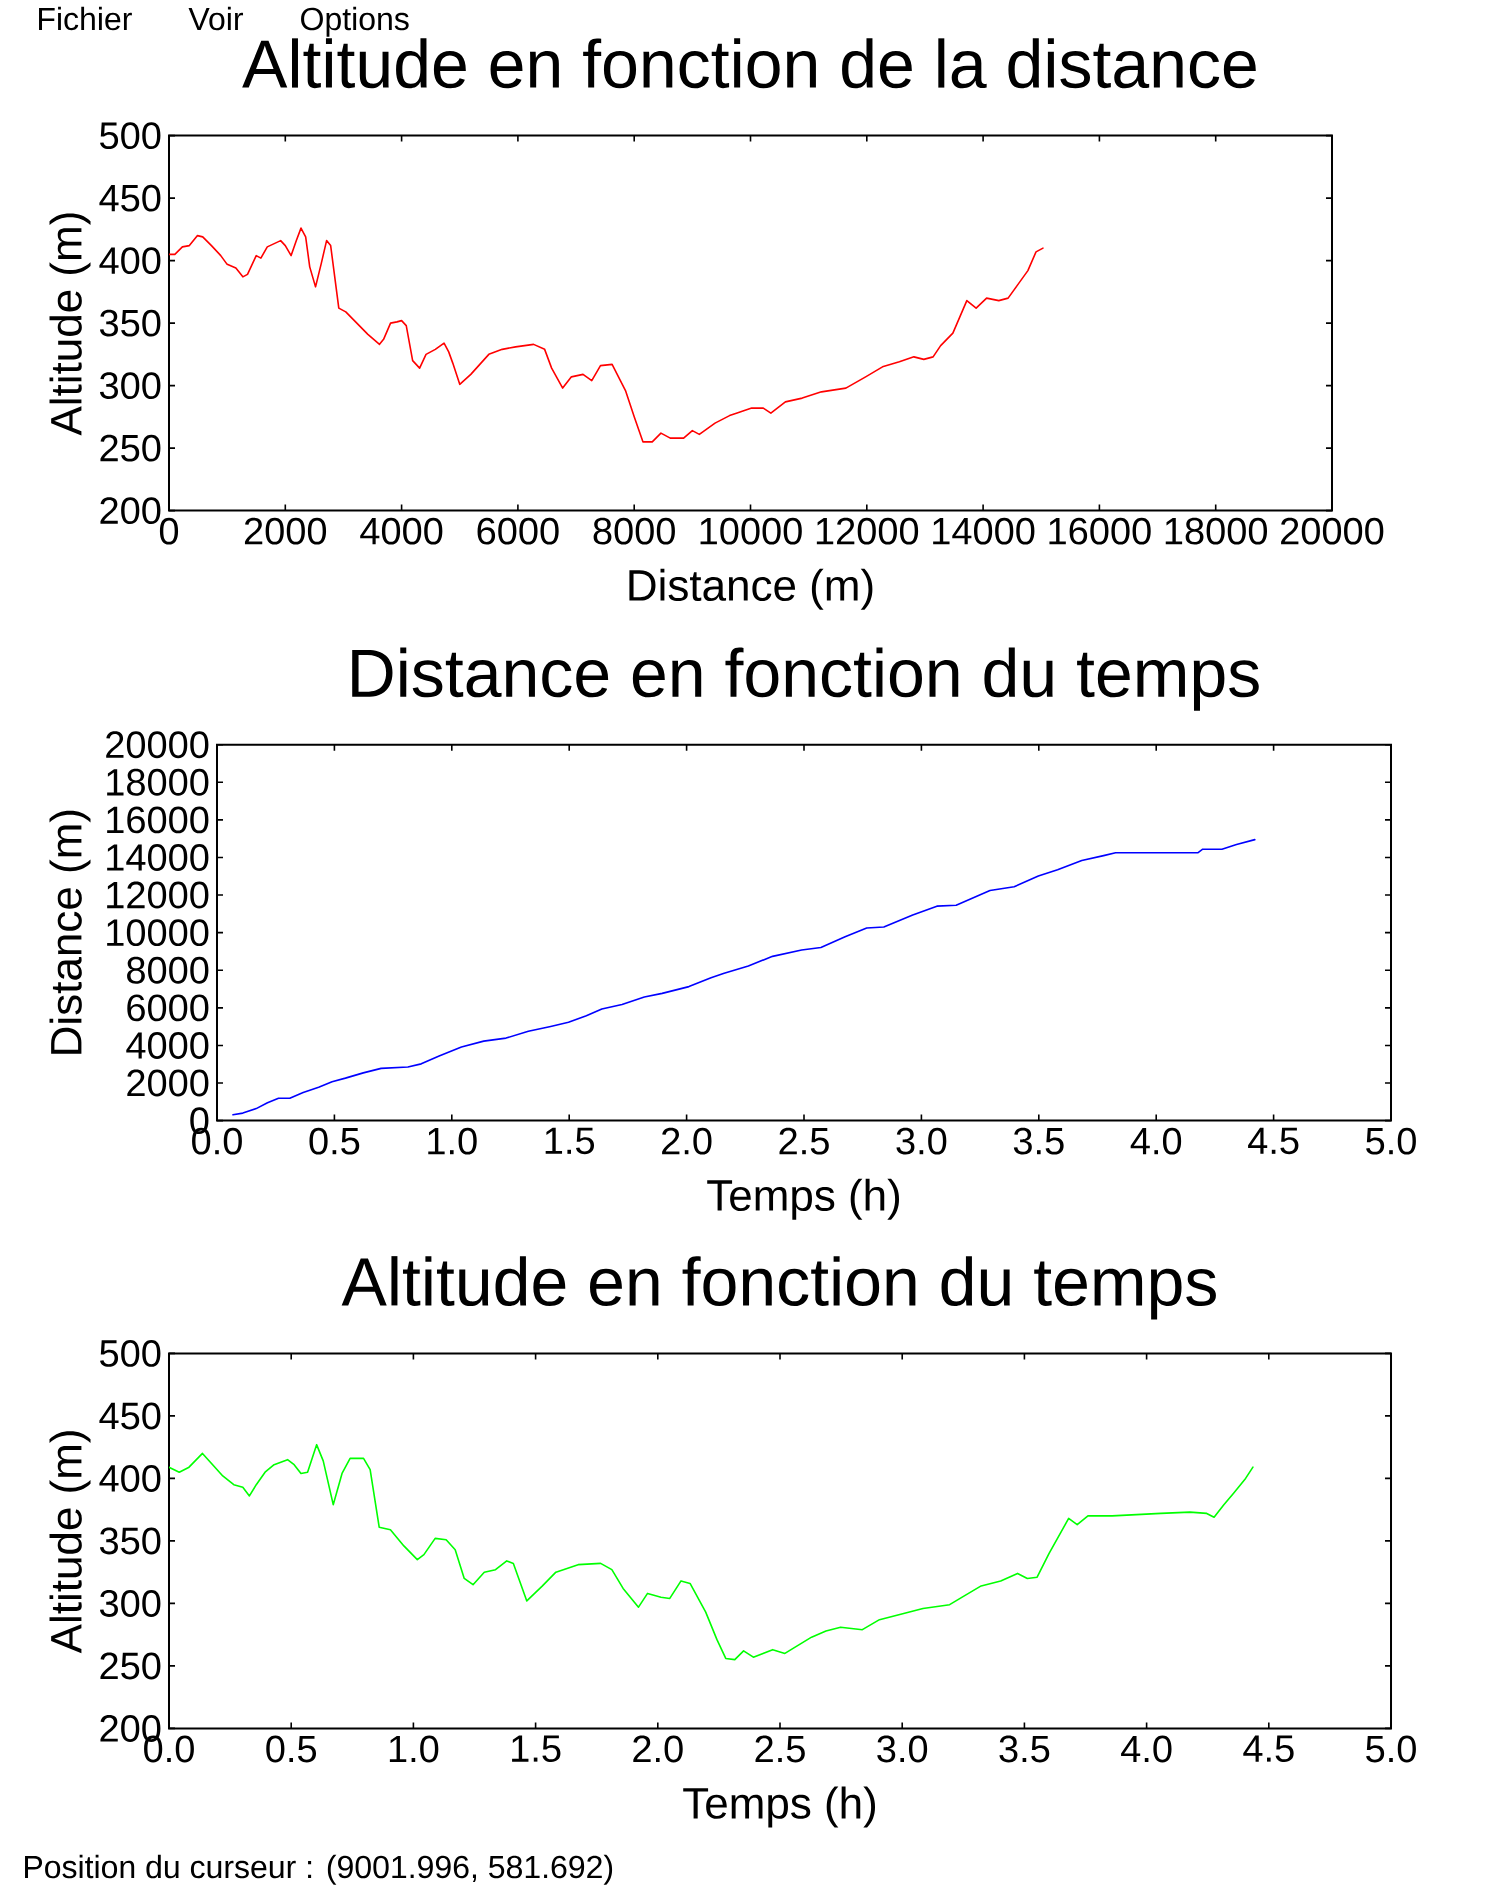  I want to click on x-tick-label: 8000, so click(634, 531).